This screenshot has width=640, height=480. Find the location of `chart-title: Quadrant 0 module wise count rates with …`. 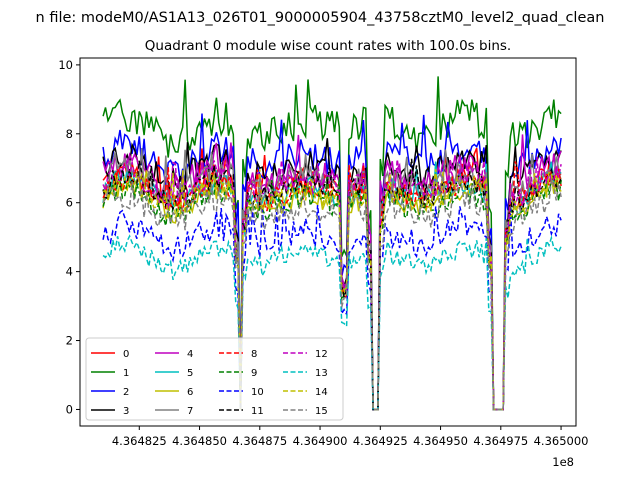

chart-title: Quadrant 0 module wise count rates with … is located at coordinates (328, 46).